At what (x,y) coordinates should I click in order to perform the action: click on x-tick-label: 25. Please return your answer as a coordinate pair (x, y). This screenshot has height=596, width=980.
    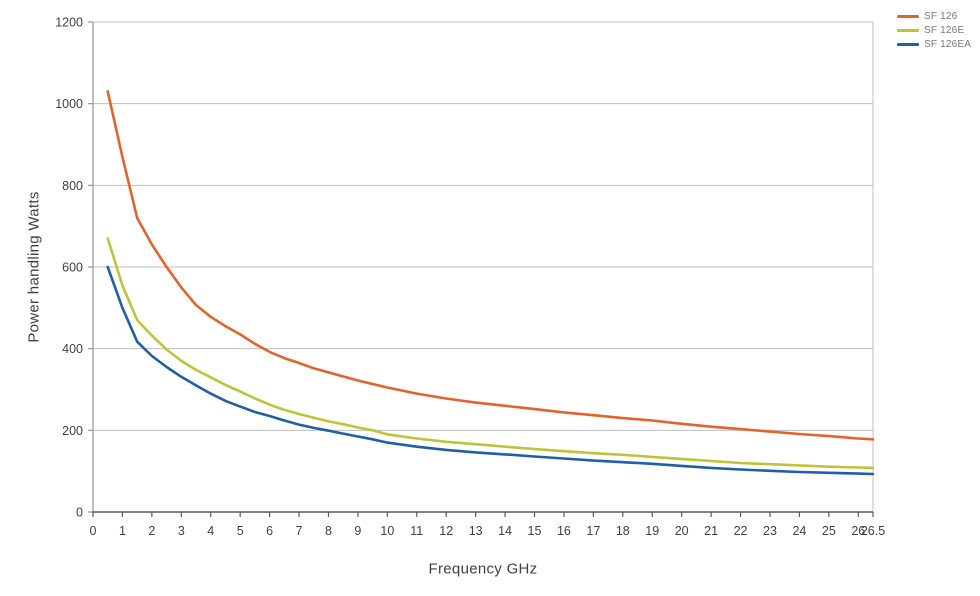
    Looking at the image, I should click on (829, 531).